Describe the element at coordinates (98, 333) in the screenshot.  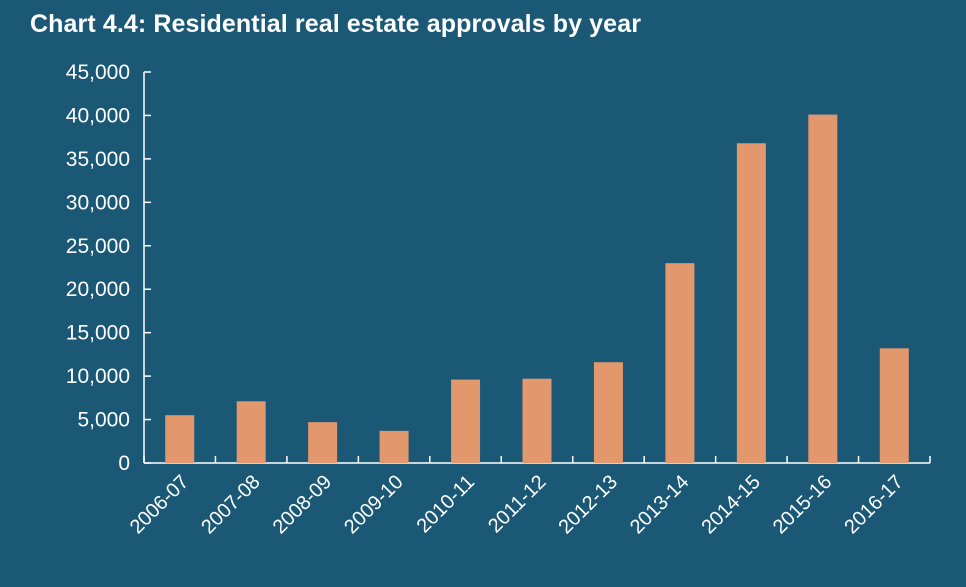
I see `y-tick-label: 15,000` at that location.